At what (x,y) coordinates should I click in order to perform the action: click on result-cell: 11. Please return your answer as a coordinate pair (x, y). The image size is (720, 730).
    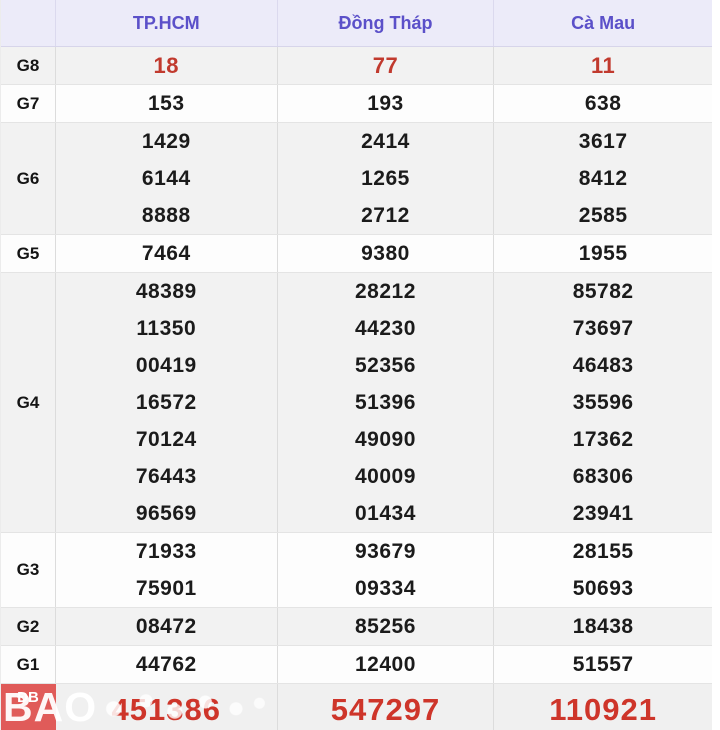
    Looking at the image, I should click on (603, 65).